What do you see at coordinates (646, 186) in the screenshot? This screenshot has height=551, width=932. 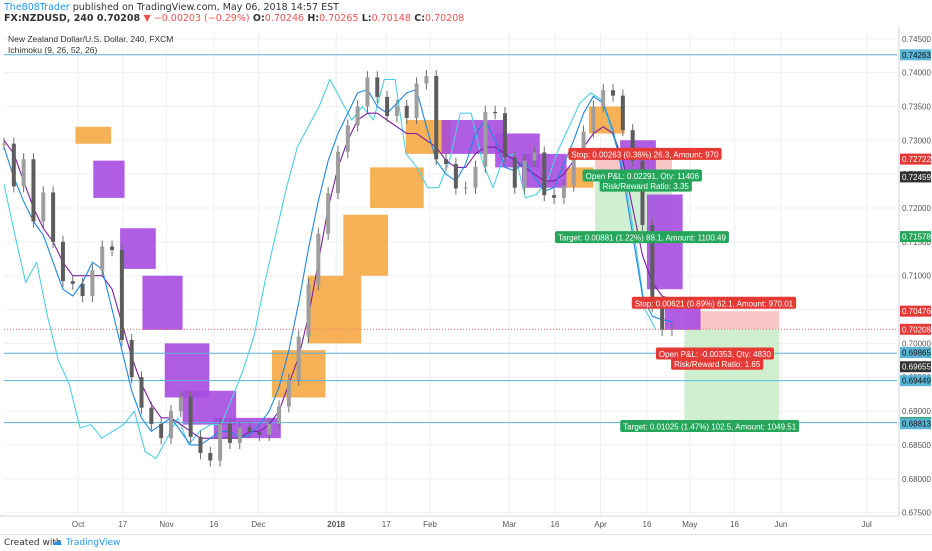 I see `annotation-text: Risk/Reward Ratio: 3.35` at bounding box center [646, 186].